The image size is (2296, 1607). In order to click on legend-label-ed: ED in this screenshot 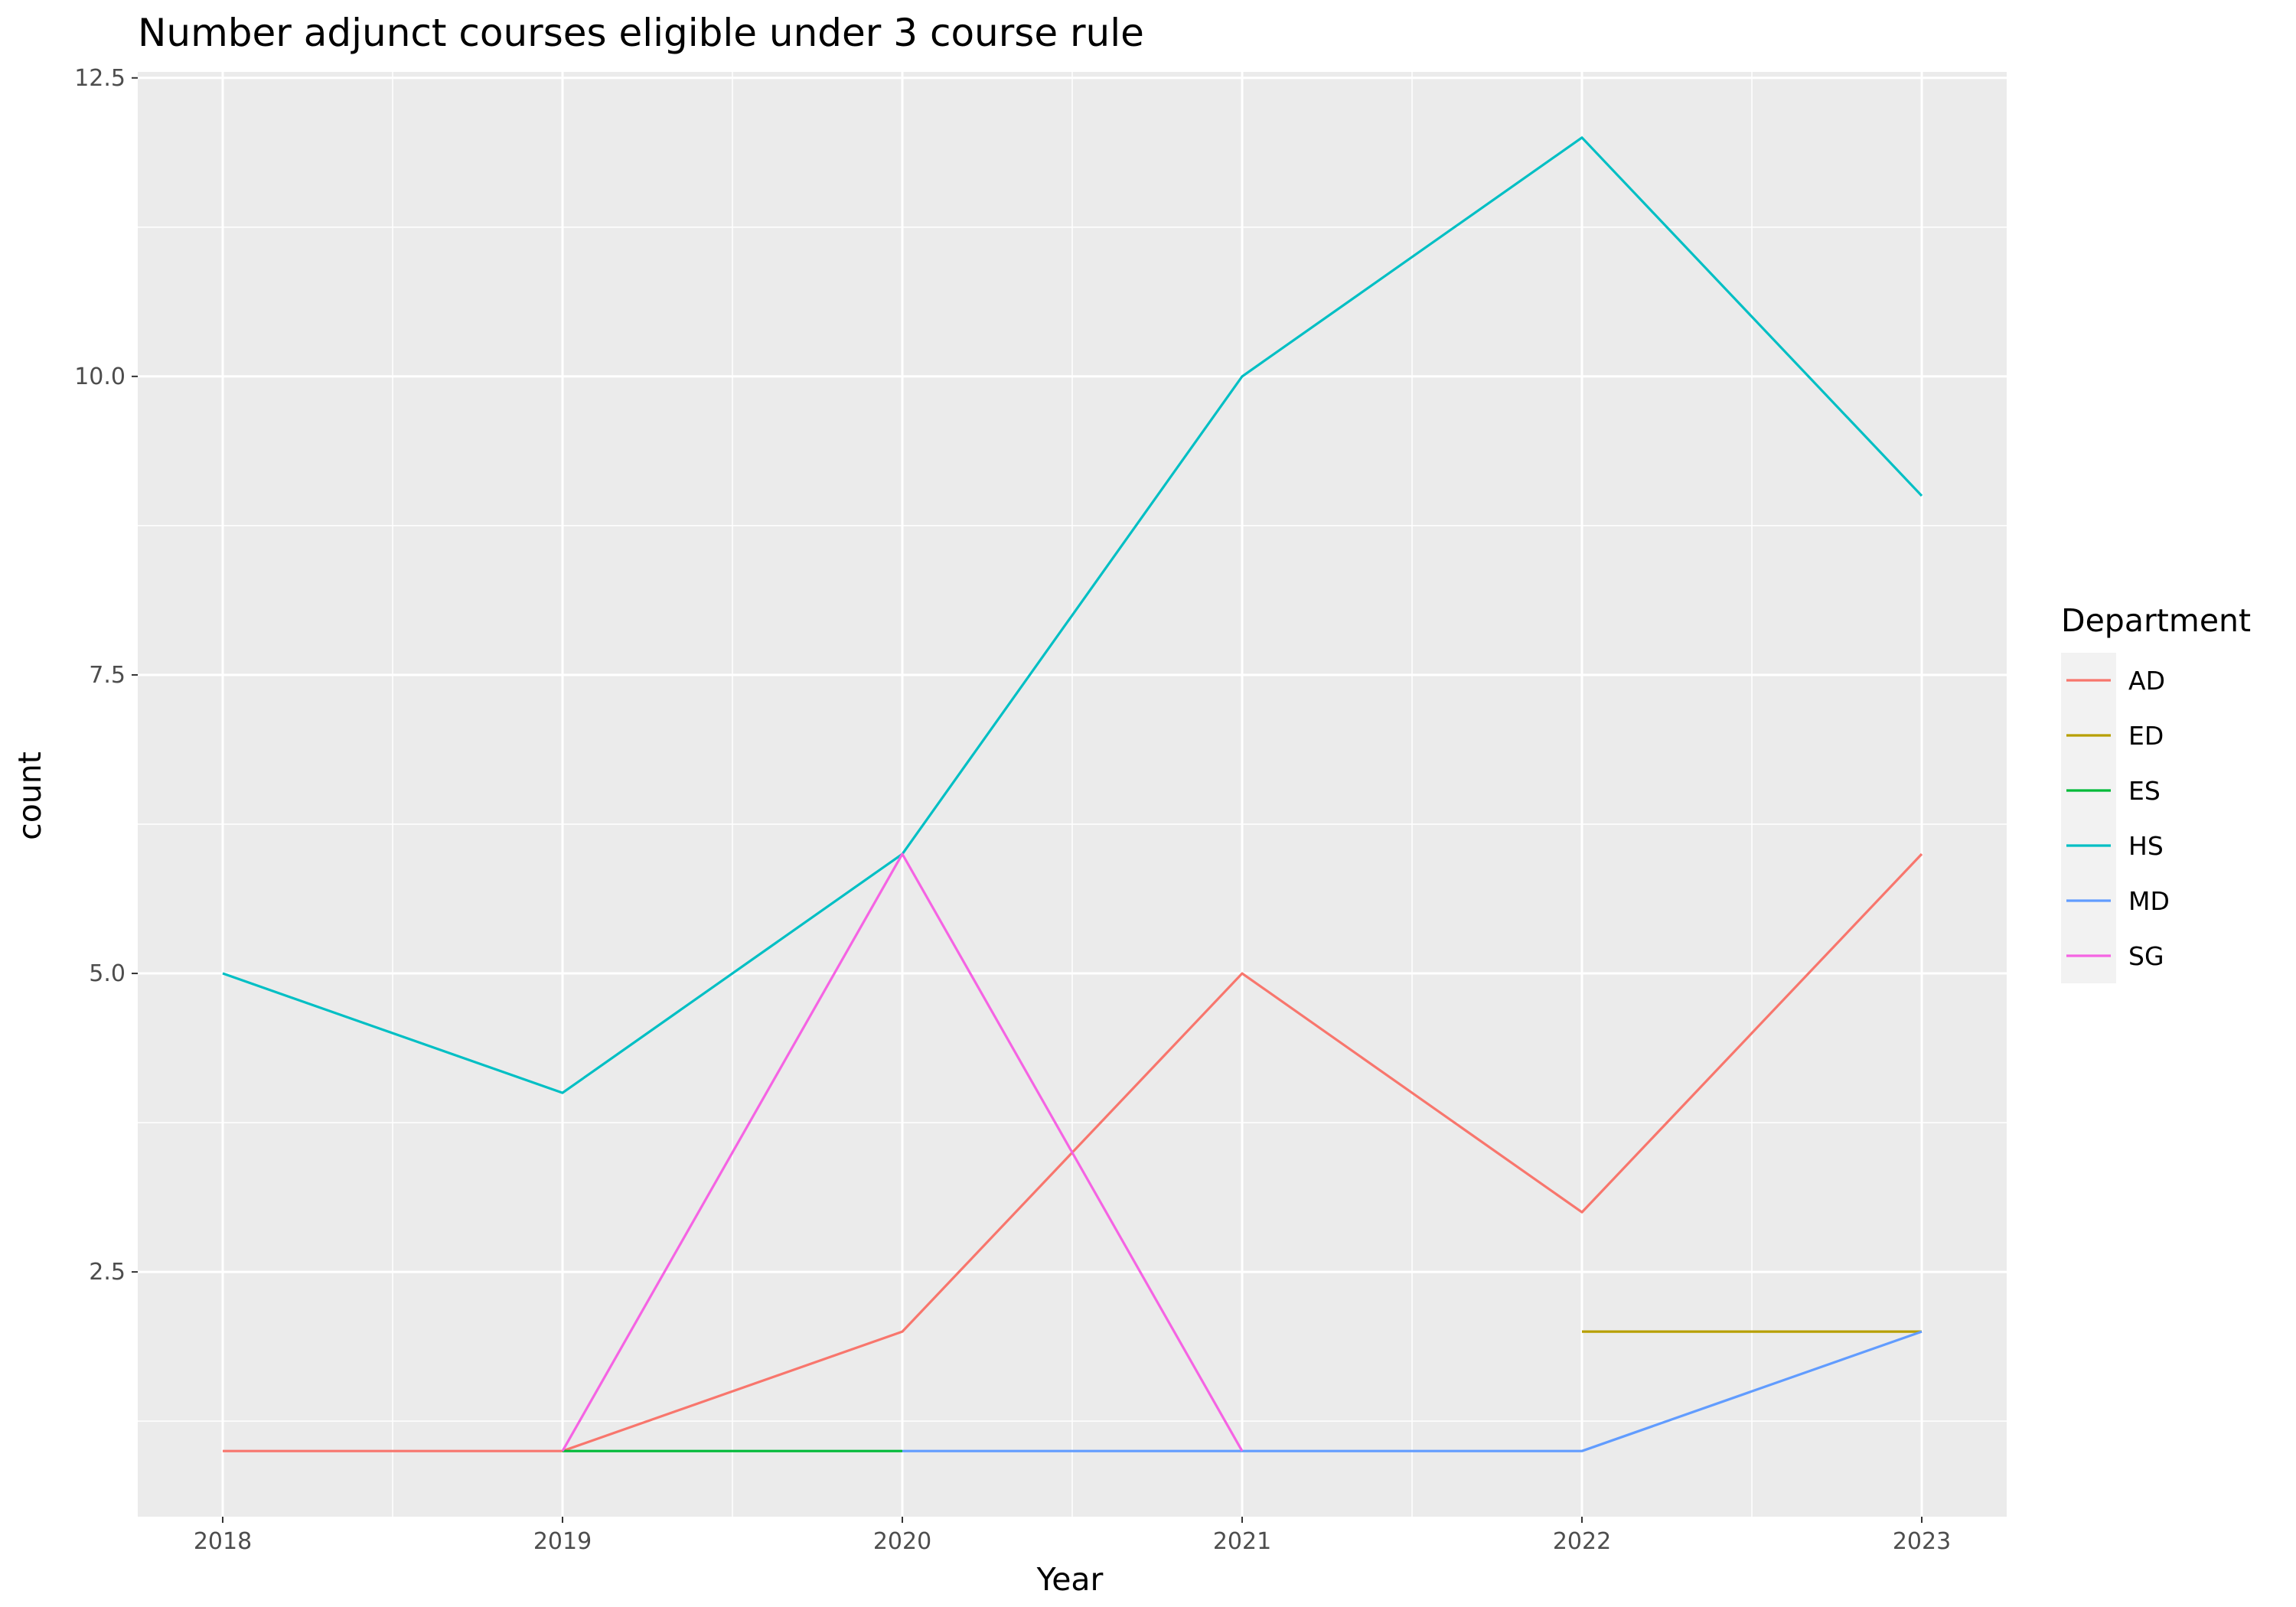, I will do `click(2146, 736)`.